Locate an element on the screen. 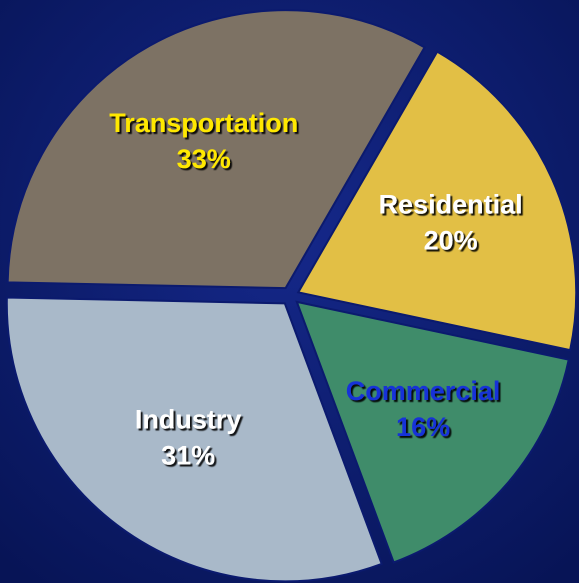  slice-value-label: 16% is located at coordinates (423, 427).